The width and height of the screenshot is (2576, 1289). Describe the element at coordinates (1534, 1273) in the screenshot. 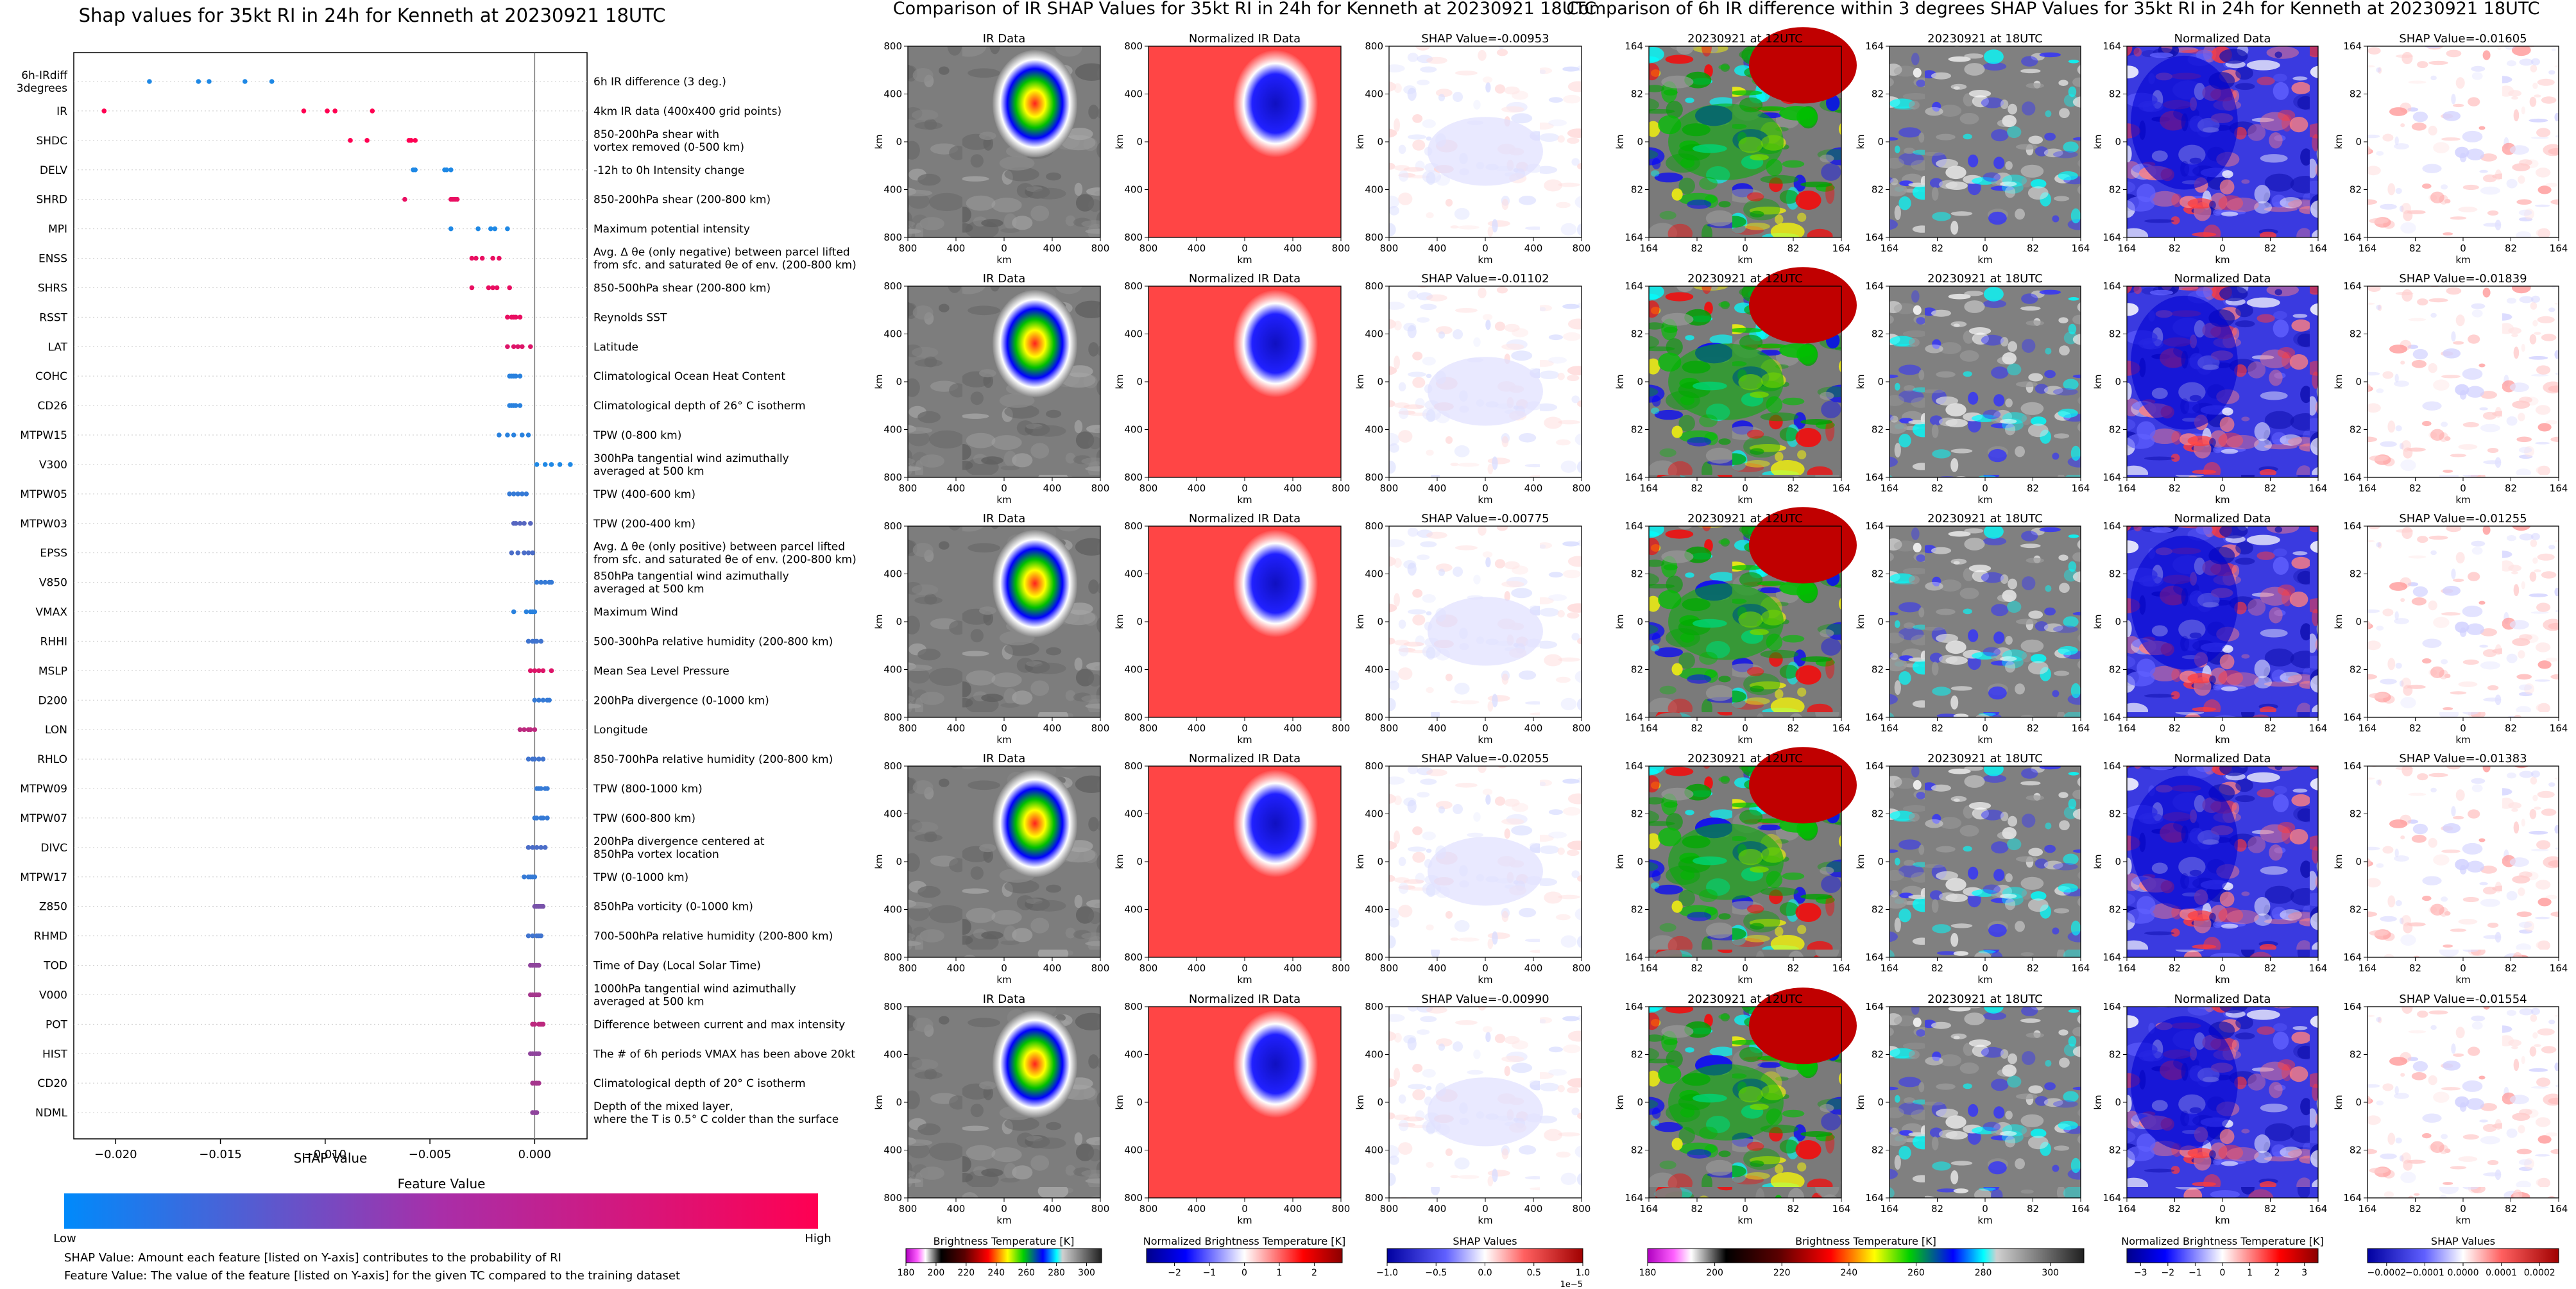

I see `colorbar-tick-label: 0.5` at that location.